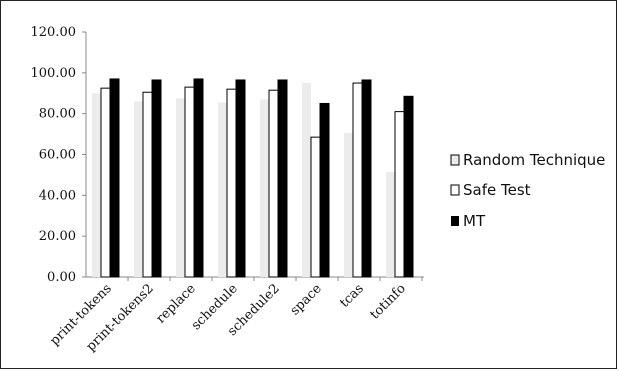 Image resolution: width=619 pixels, height=371 pixels. What do you see at coordinates (57, 236) in the screenshot?
I see `y-tick-label: 20.00` at bounding box center [57, 236].